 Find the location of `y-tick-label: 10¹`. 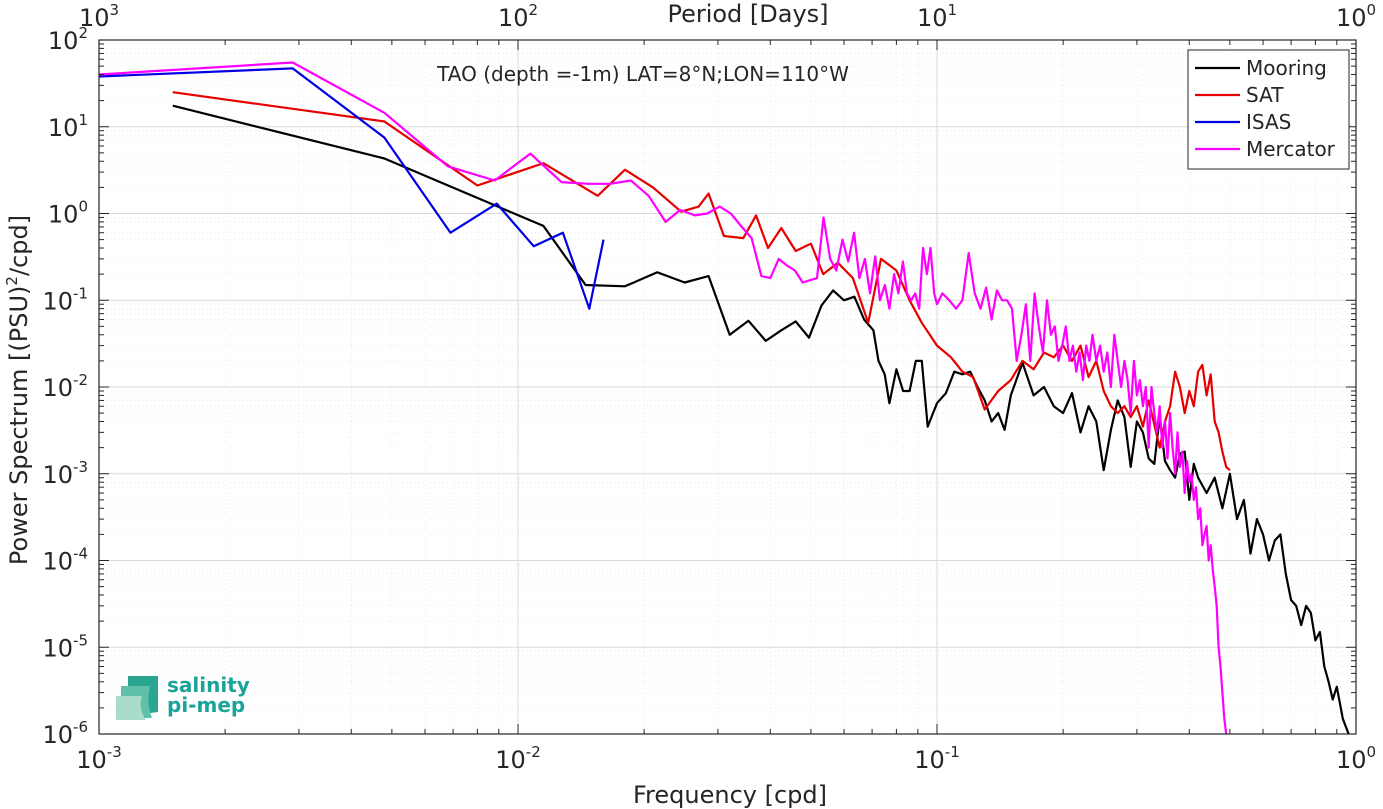

y-tick-label: 10¹ is located at coordinates (68, 126).